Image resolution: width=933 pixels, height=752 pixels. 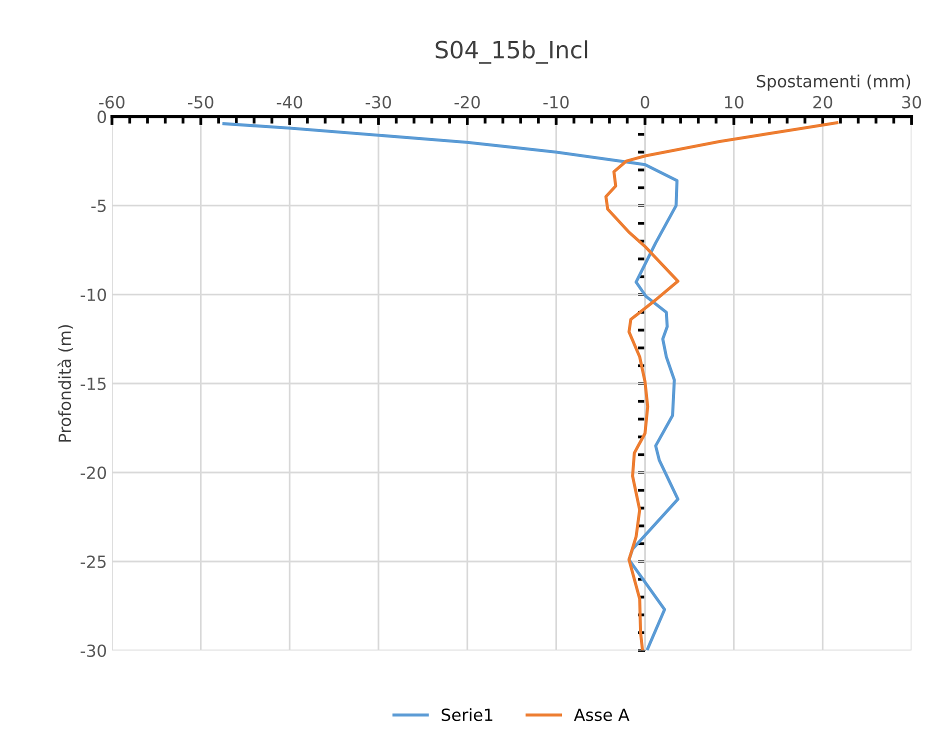 I want to click on x-tick-label: 20, so click(x=822, y=102).